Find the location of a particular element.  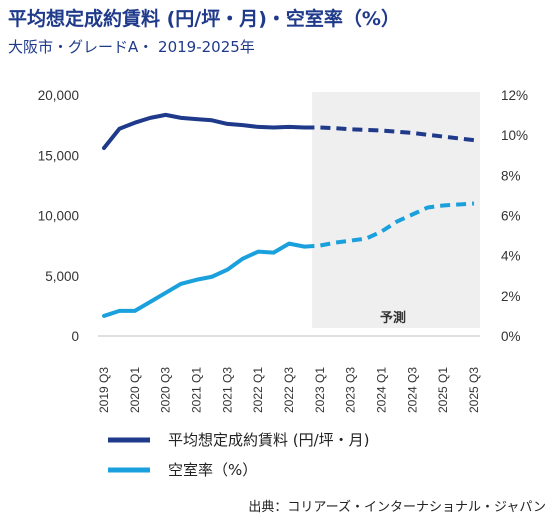

forecast-label: 予測 is located at coordinates (393, 318).